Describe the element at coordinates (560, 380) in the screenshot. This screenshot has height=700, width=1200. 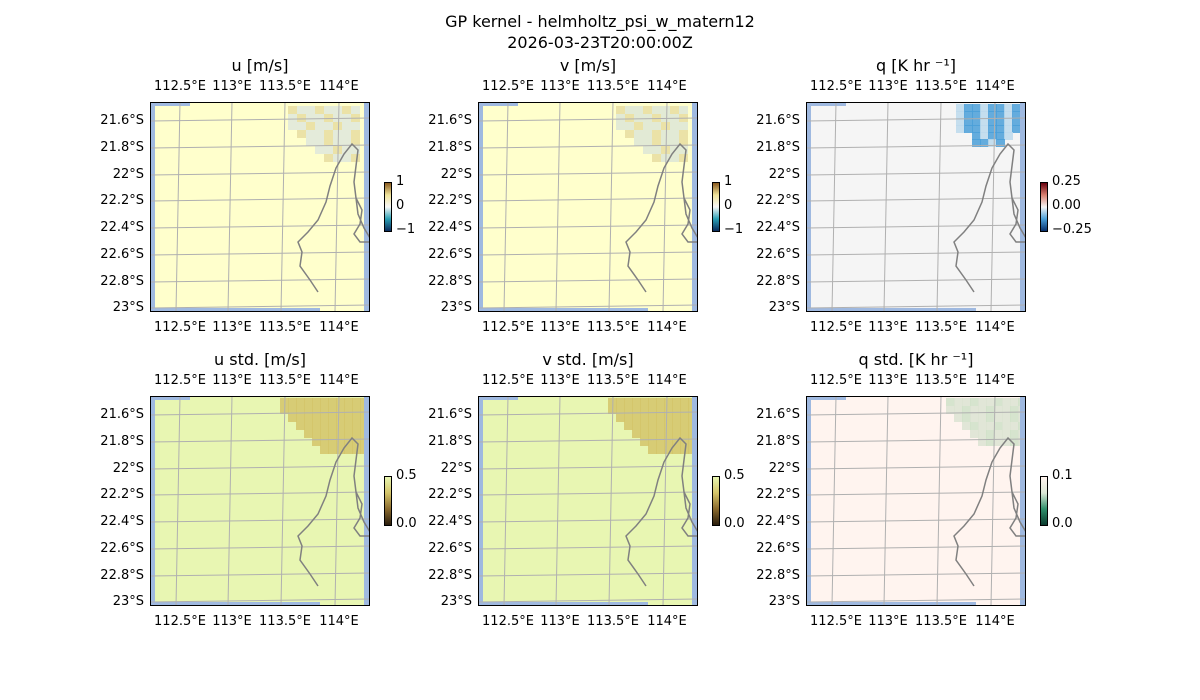
I see `xtick-label-top: 113°E` at that location.